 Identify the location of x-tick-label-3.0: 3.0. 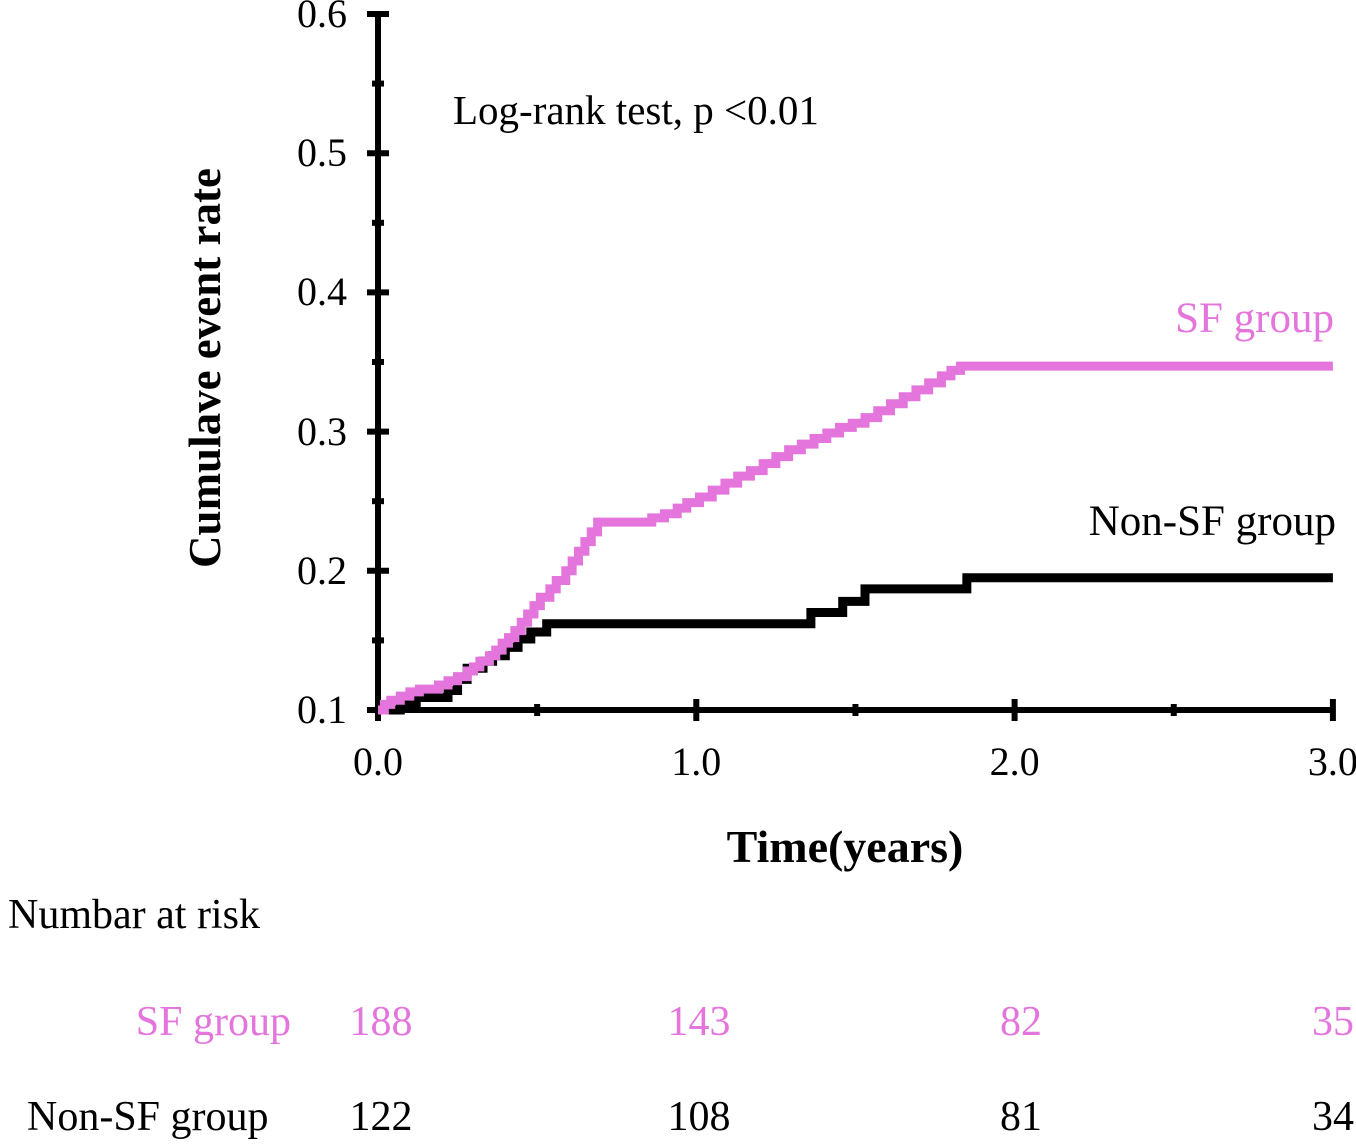
(1331, 761).